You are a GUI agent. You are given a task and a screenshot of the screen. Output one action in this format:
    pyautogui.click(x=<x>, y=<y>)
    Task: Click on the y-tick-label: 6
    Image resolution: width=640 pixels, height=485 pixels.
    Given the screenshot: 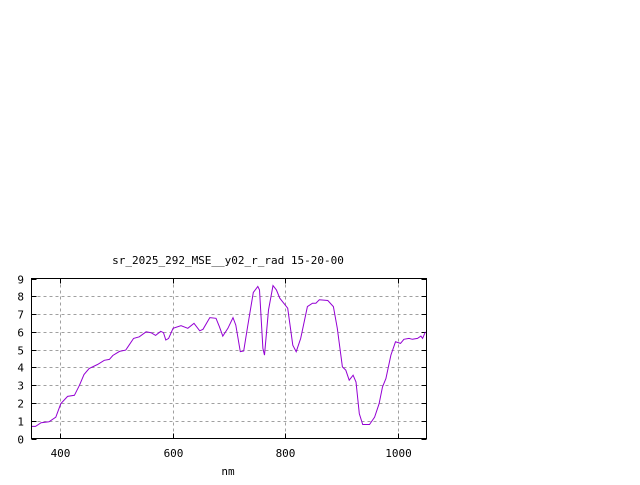 What is the action you would take?
    pyautogui.click(x=20, y=333)
    